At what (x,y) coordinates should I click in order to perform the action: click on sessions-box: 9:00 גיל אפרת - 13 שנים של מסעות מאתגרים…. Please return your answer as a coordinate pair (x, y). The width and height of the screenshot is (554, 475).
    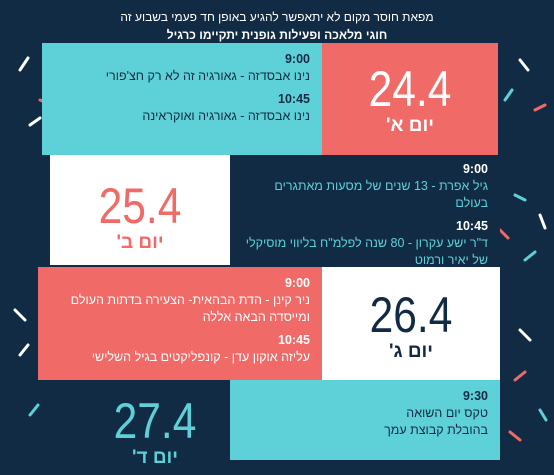
    Looking at the image, I should click on (365, 211).